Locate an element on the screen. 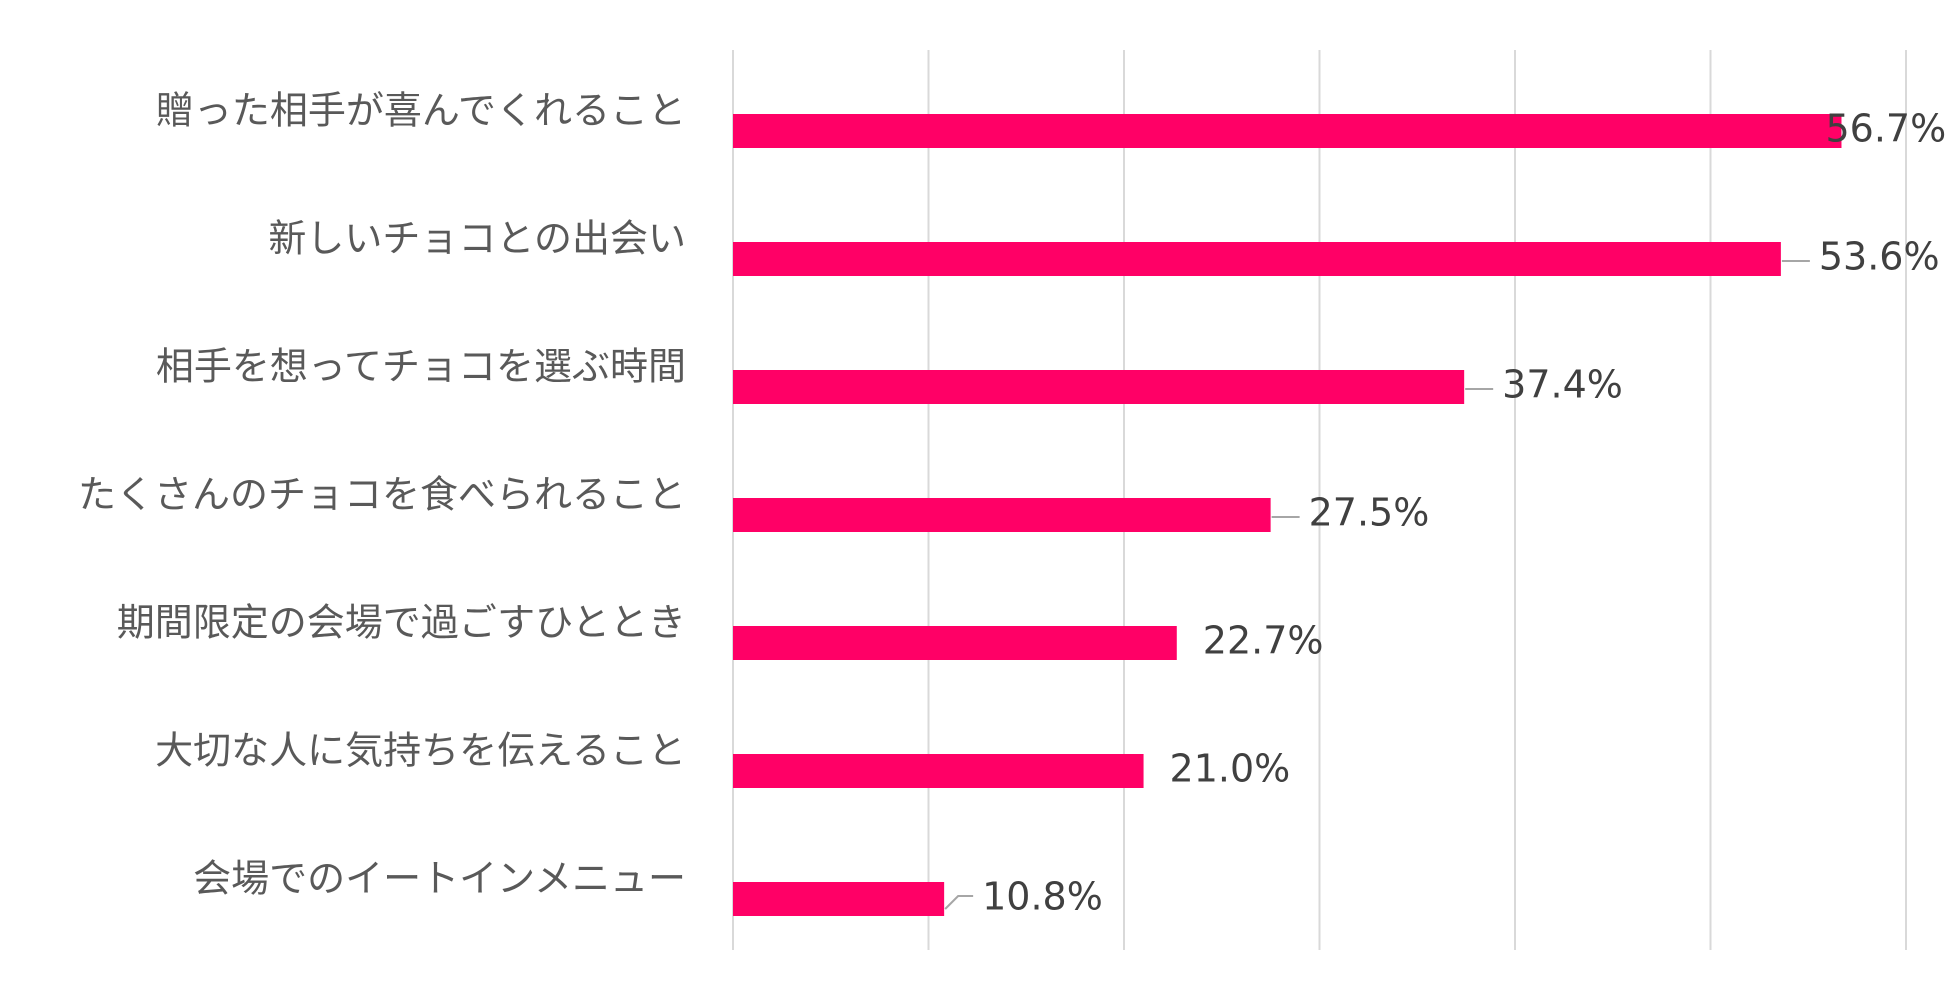 This screenshot has width=1949, height=993. value-label: 22.7% is located at coordinates (1263, 641).